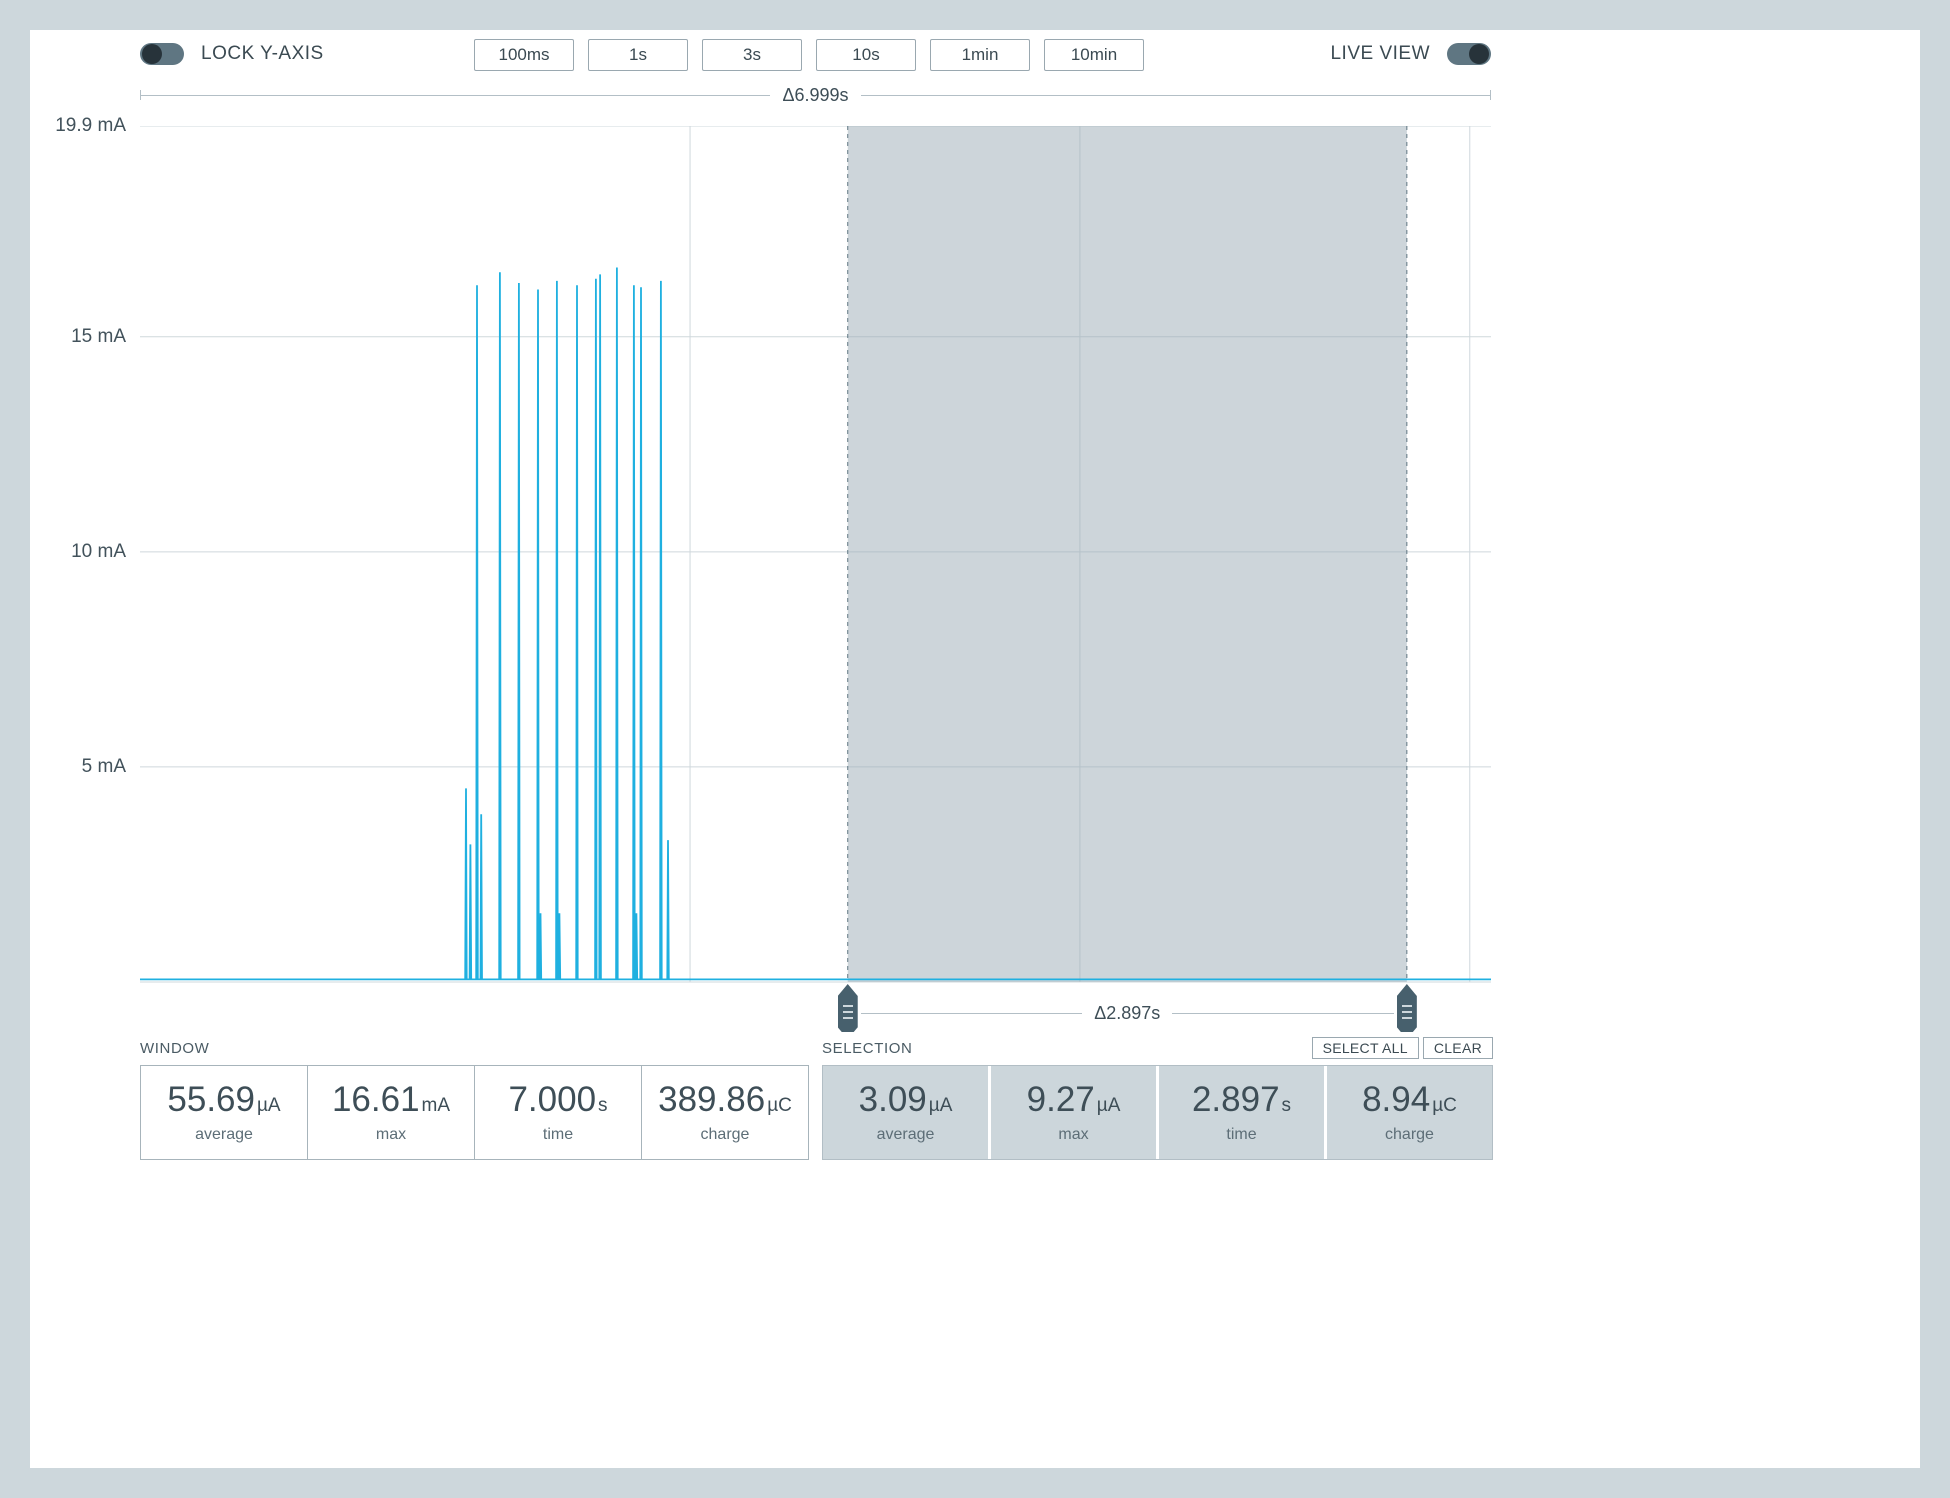  I want to click on stat-value: 2.897 s, so click(1241, 1099).